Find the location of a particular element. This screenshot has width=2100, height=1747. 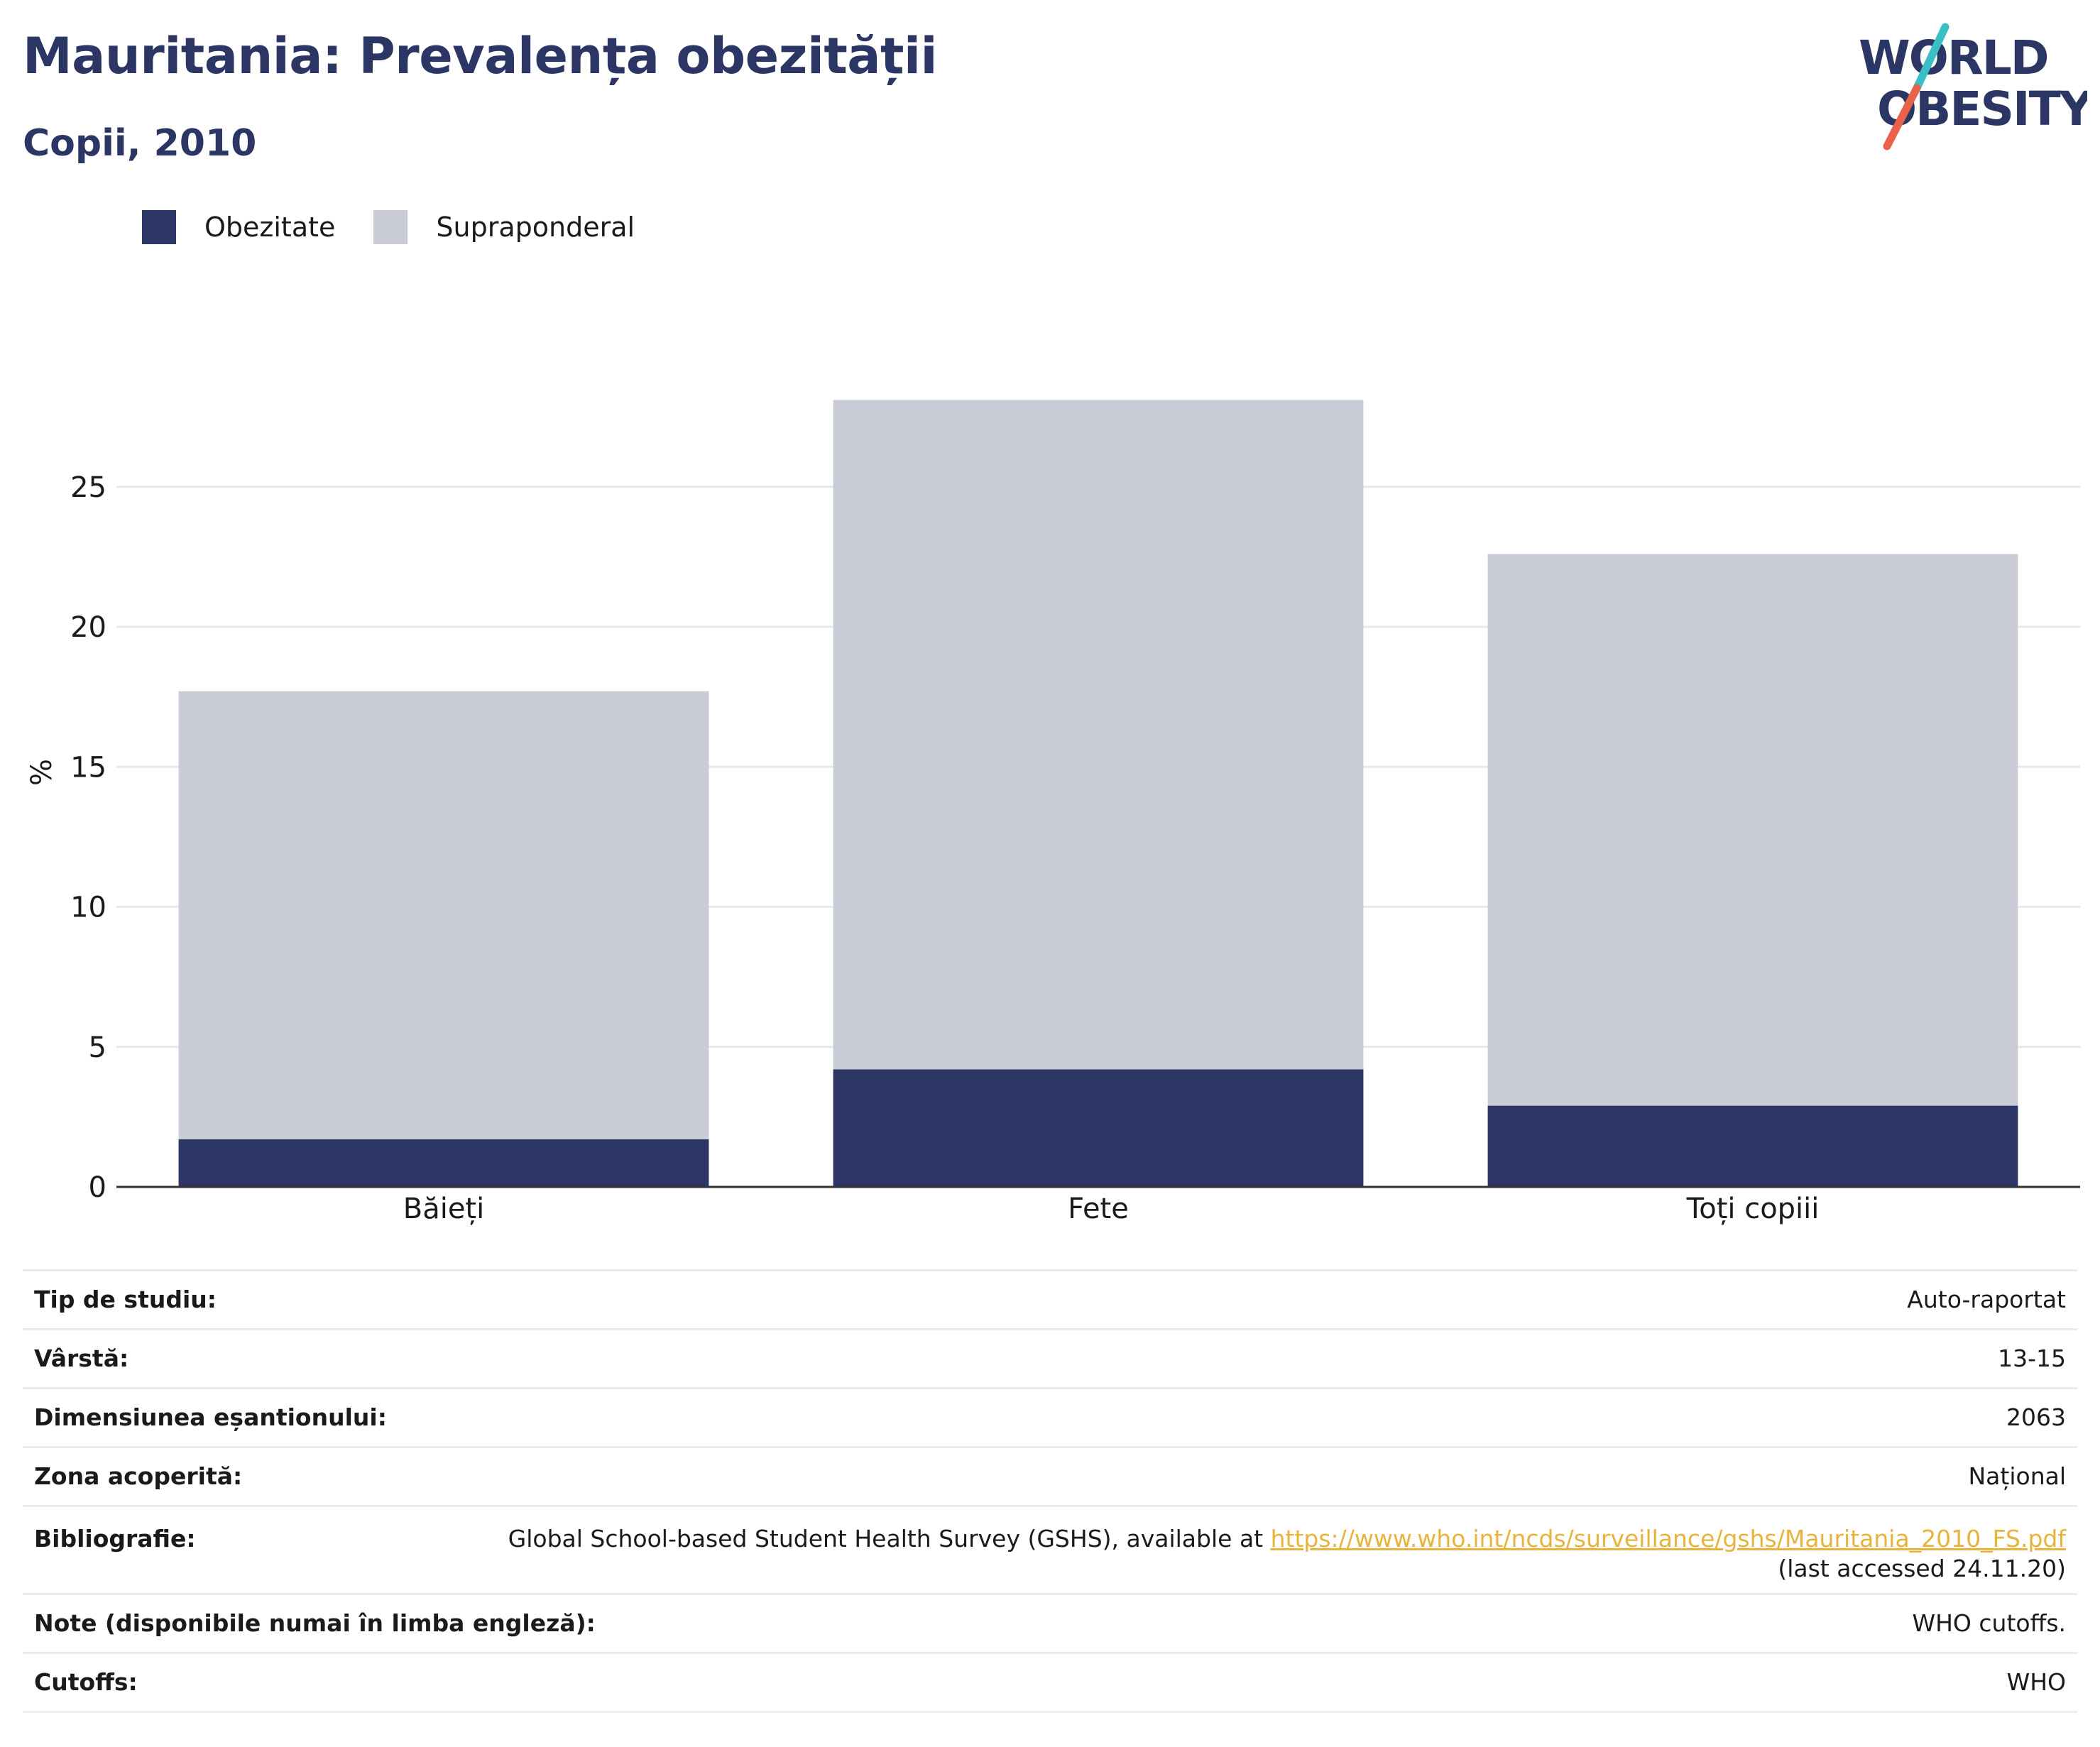

x-tick-label: Fete is located at coordinates (1098, 1209).